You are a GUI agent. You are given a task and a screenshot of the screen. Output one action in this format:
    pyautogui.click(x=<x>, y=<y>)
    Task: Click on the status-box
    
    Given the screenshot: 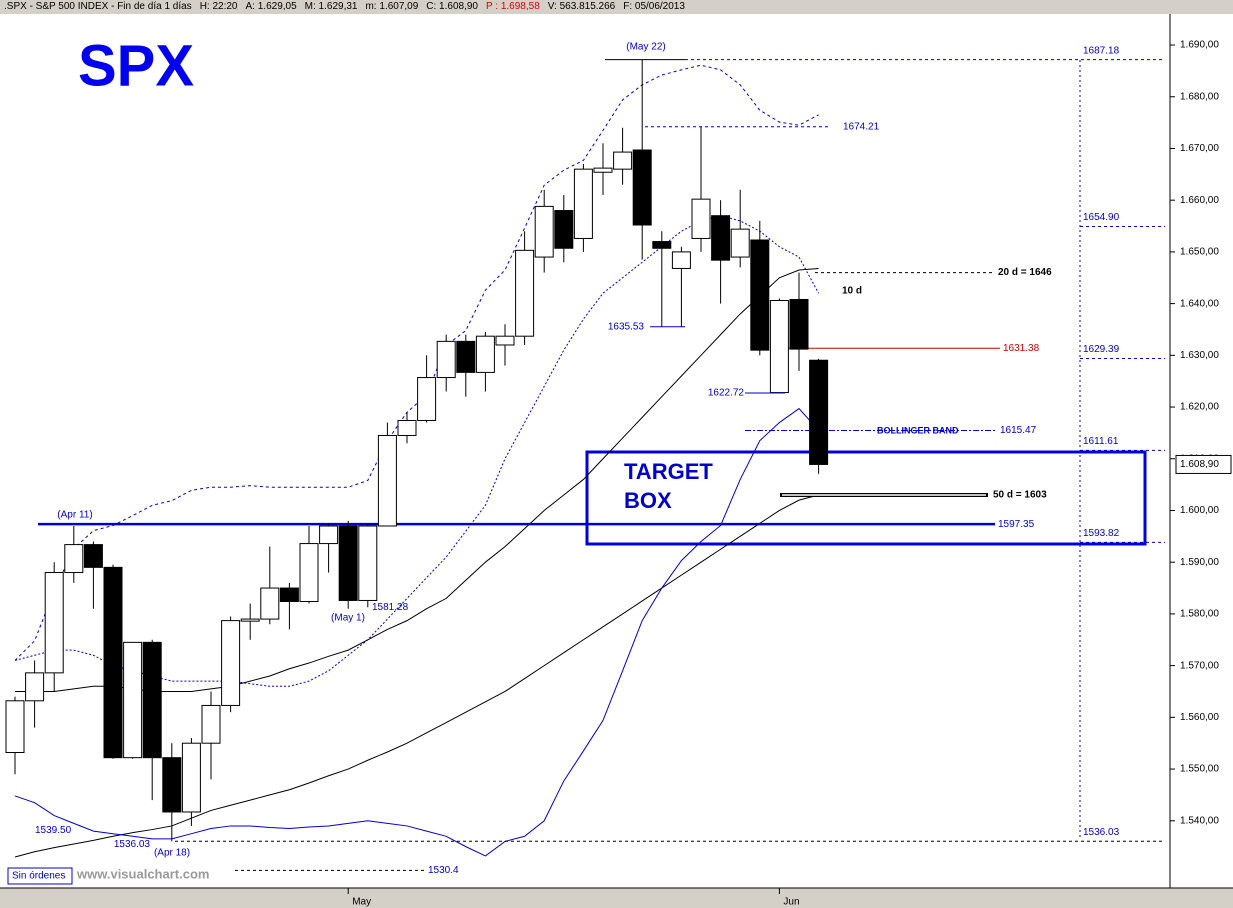 What is the action you would take?
    pyautogui.click(x=40, y=876)
    